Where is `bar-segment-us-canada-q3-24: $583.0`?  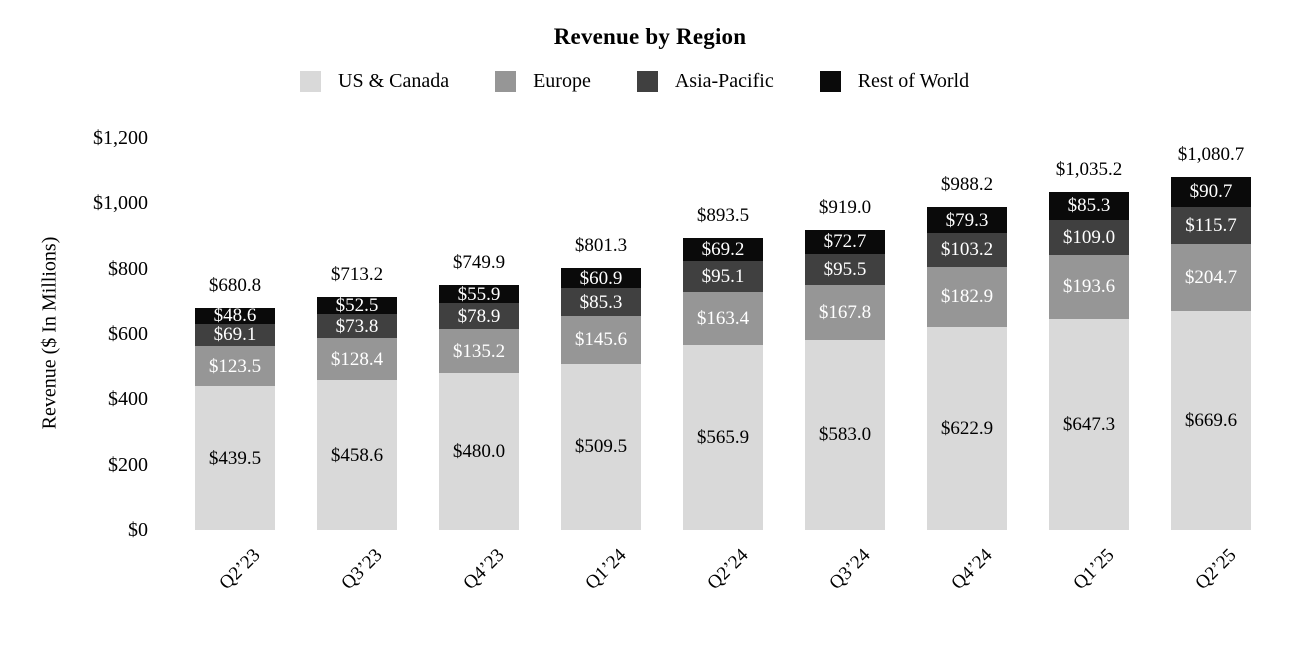 bar-segment-us-canada-q3-24: $583.0 is located at coordinates (845, 434).